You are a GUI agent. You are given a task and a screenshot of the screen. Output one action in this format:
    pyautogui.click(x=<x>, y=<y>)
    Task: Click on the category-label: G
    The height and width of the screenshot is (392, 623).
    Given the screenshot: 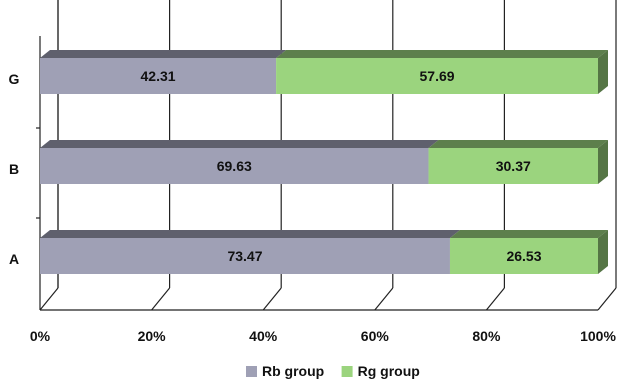 What is the action you would take?
    pyautogui.click(x=14, y=79)
    